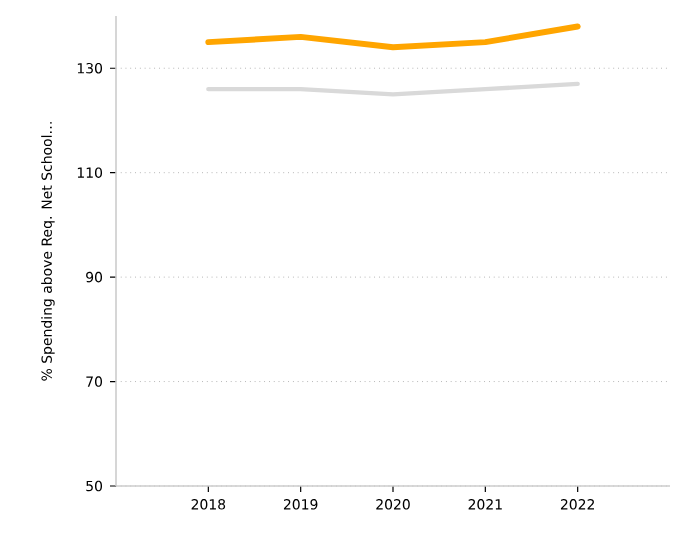  Describe the element at coordinates (393, 37) in the screenshot. I see `line-series` at that location.